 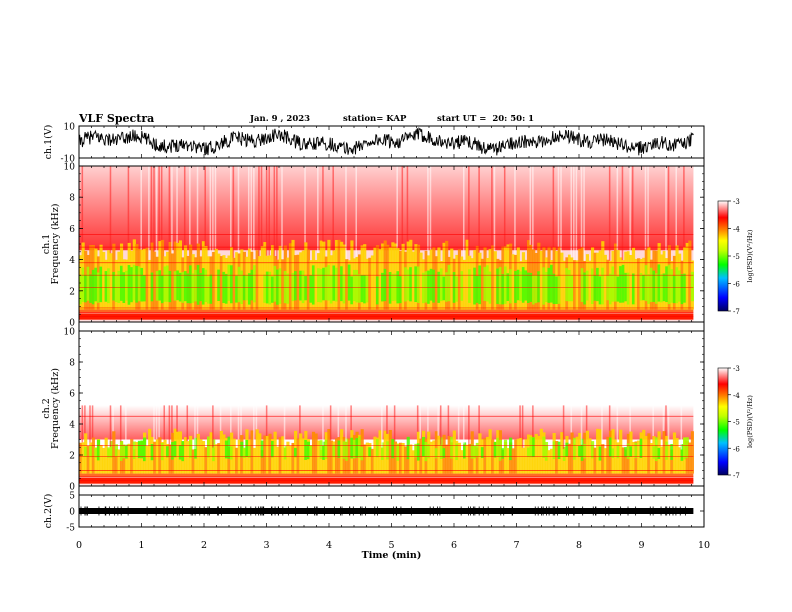 What do you see at coordinates (72, 497) in the screenshot?
I see `ch2-wave-ytick-label: 5` at bounding box center [72, 497].